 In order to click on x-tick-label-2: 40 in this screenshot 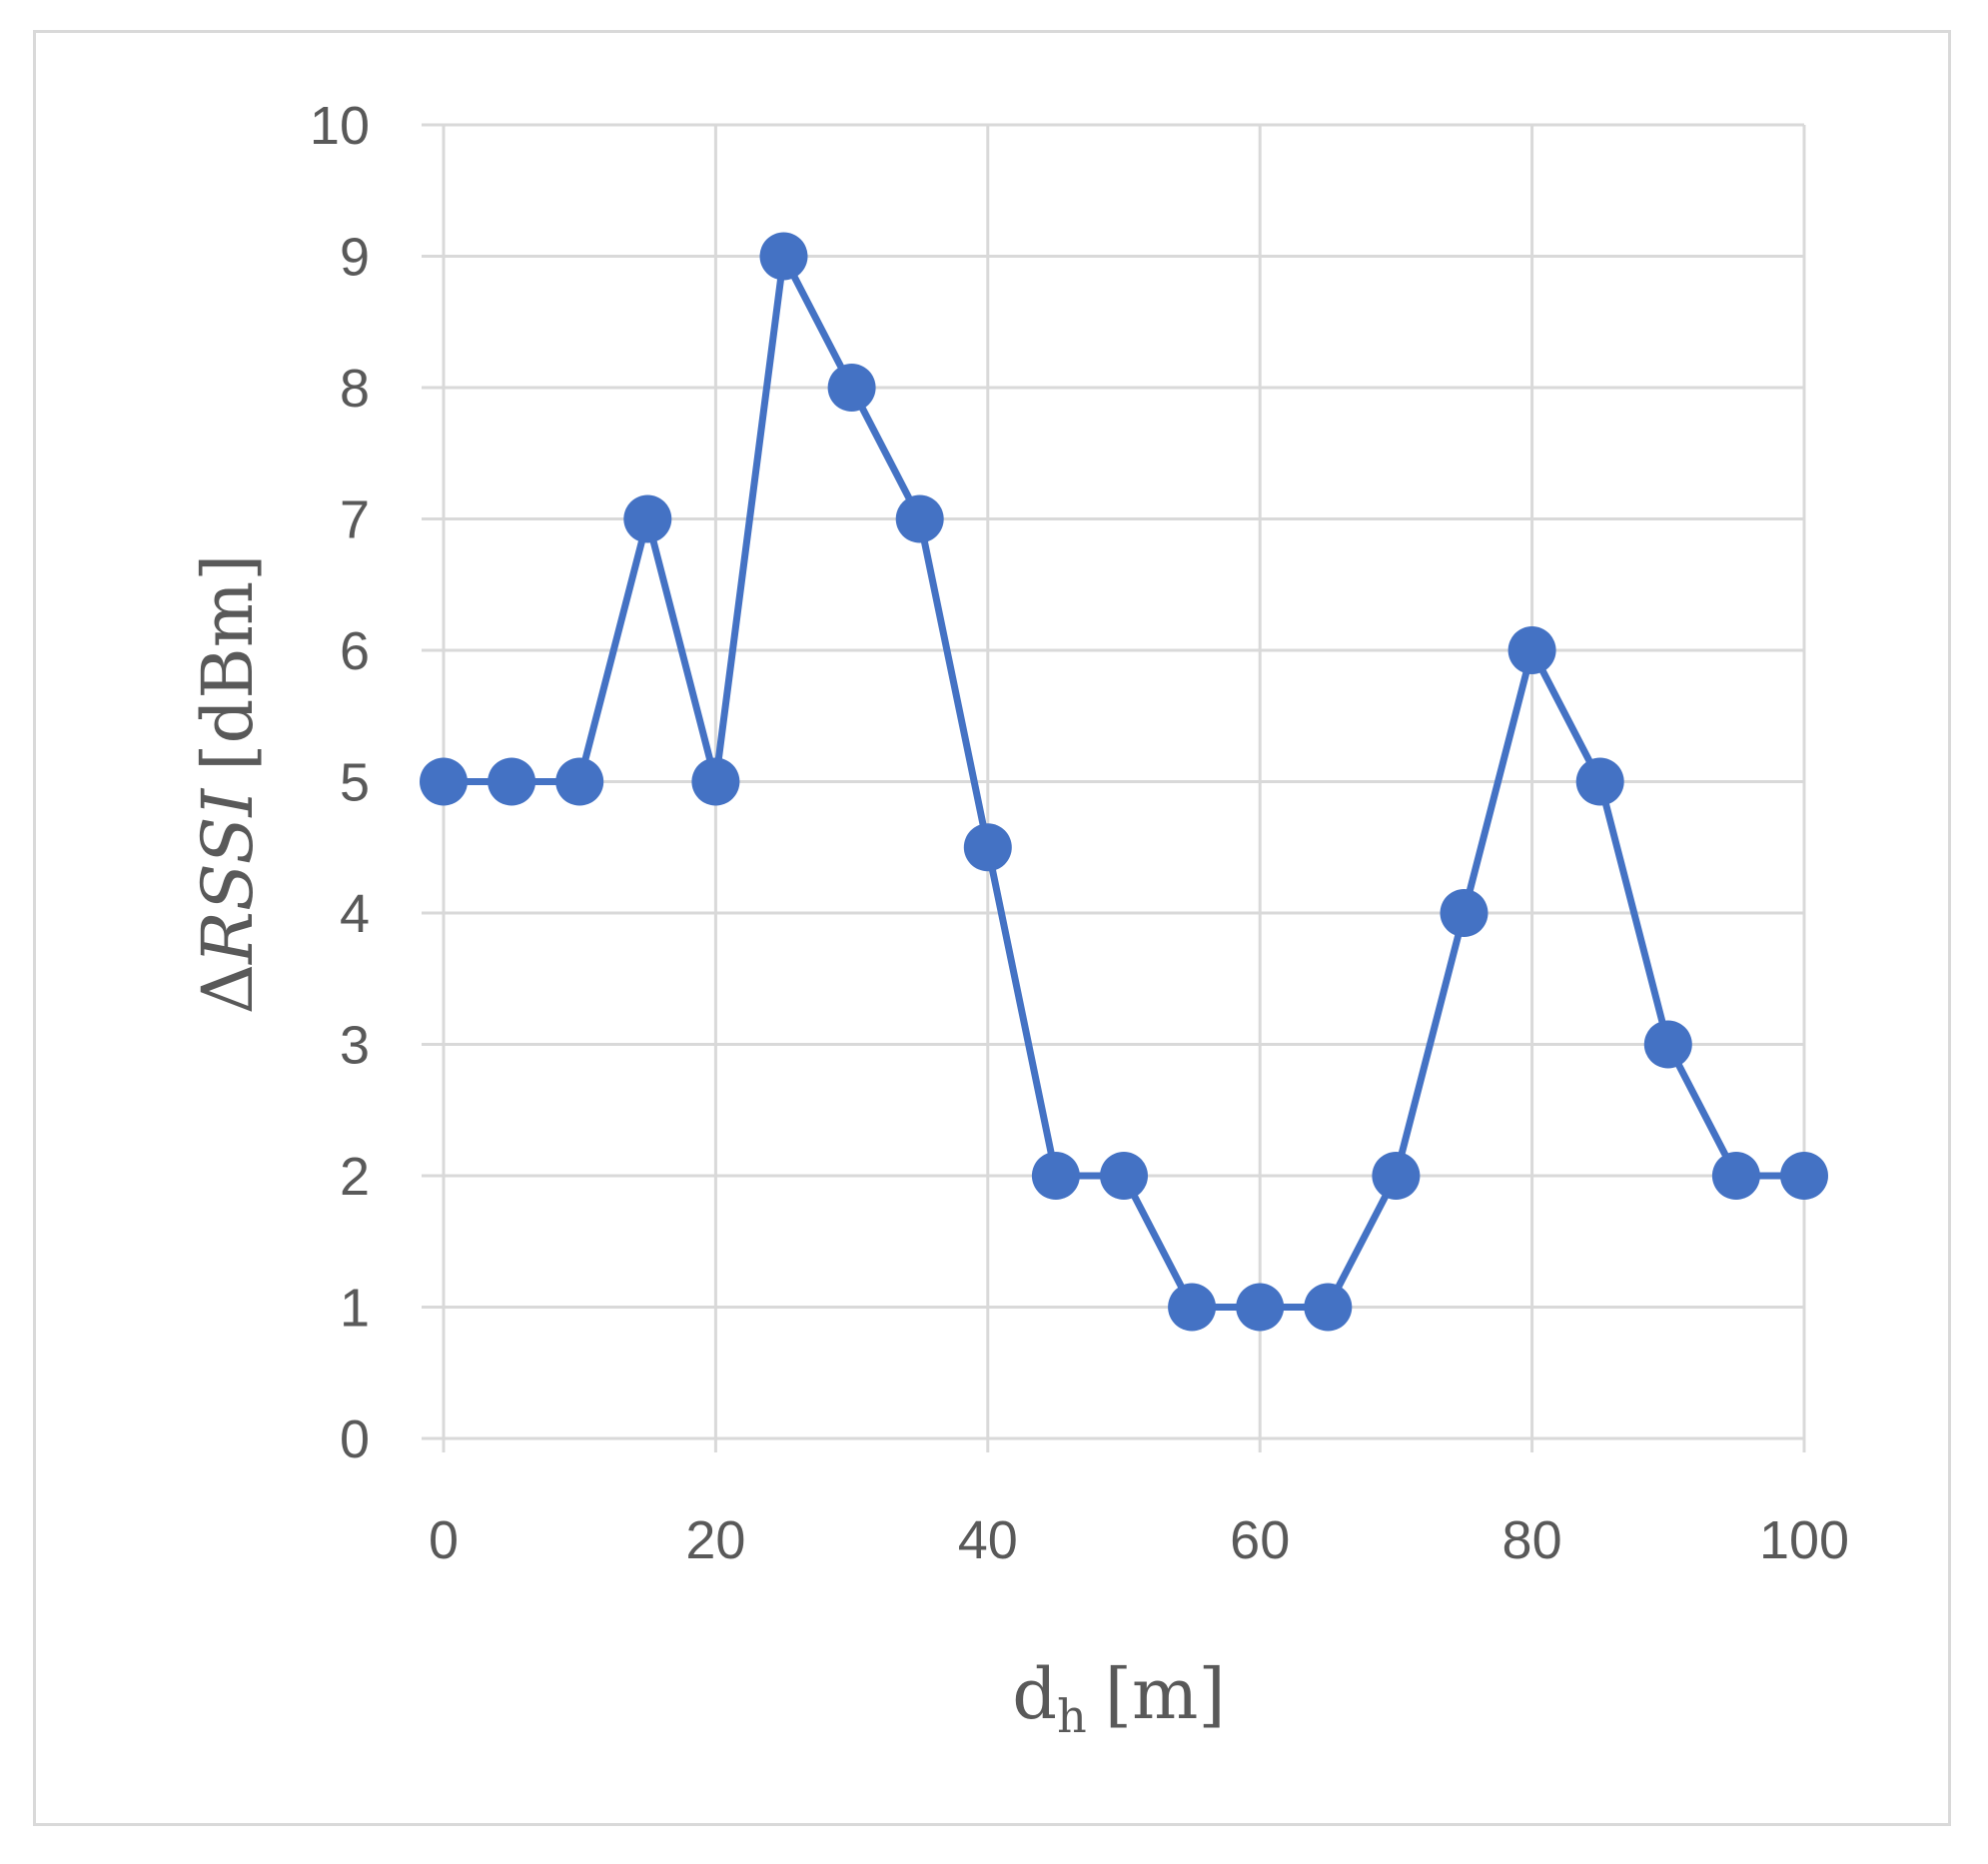, I will do `click(988, 1540)`.